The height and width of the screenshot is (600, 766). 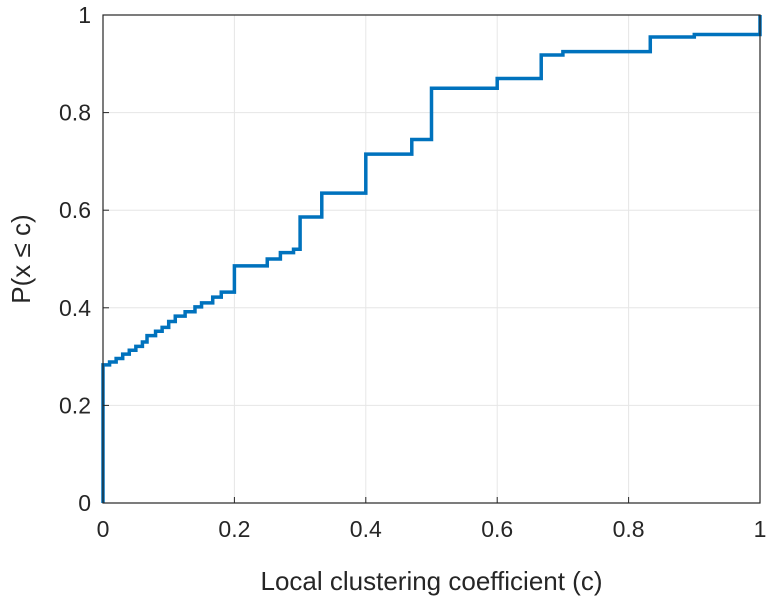 What do you see at coordinates (760, 529) in the screenshot?
I see `x-tick-label: 1` at bounding box center [760, 529].